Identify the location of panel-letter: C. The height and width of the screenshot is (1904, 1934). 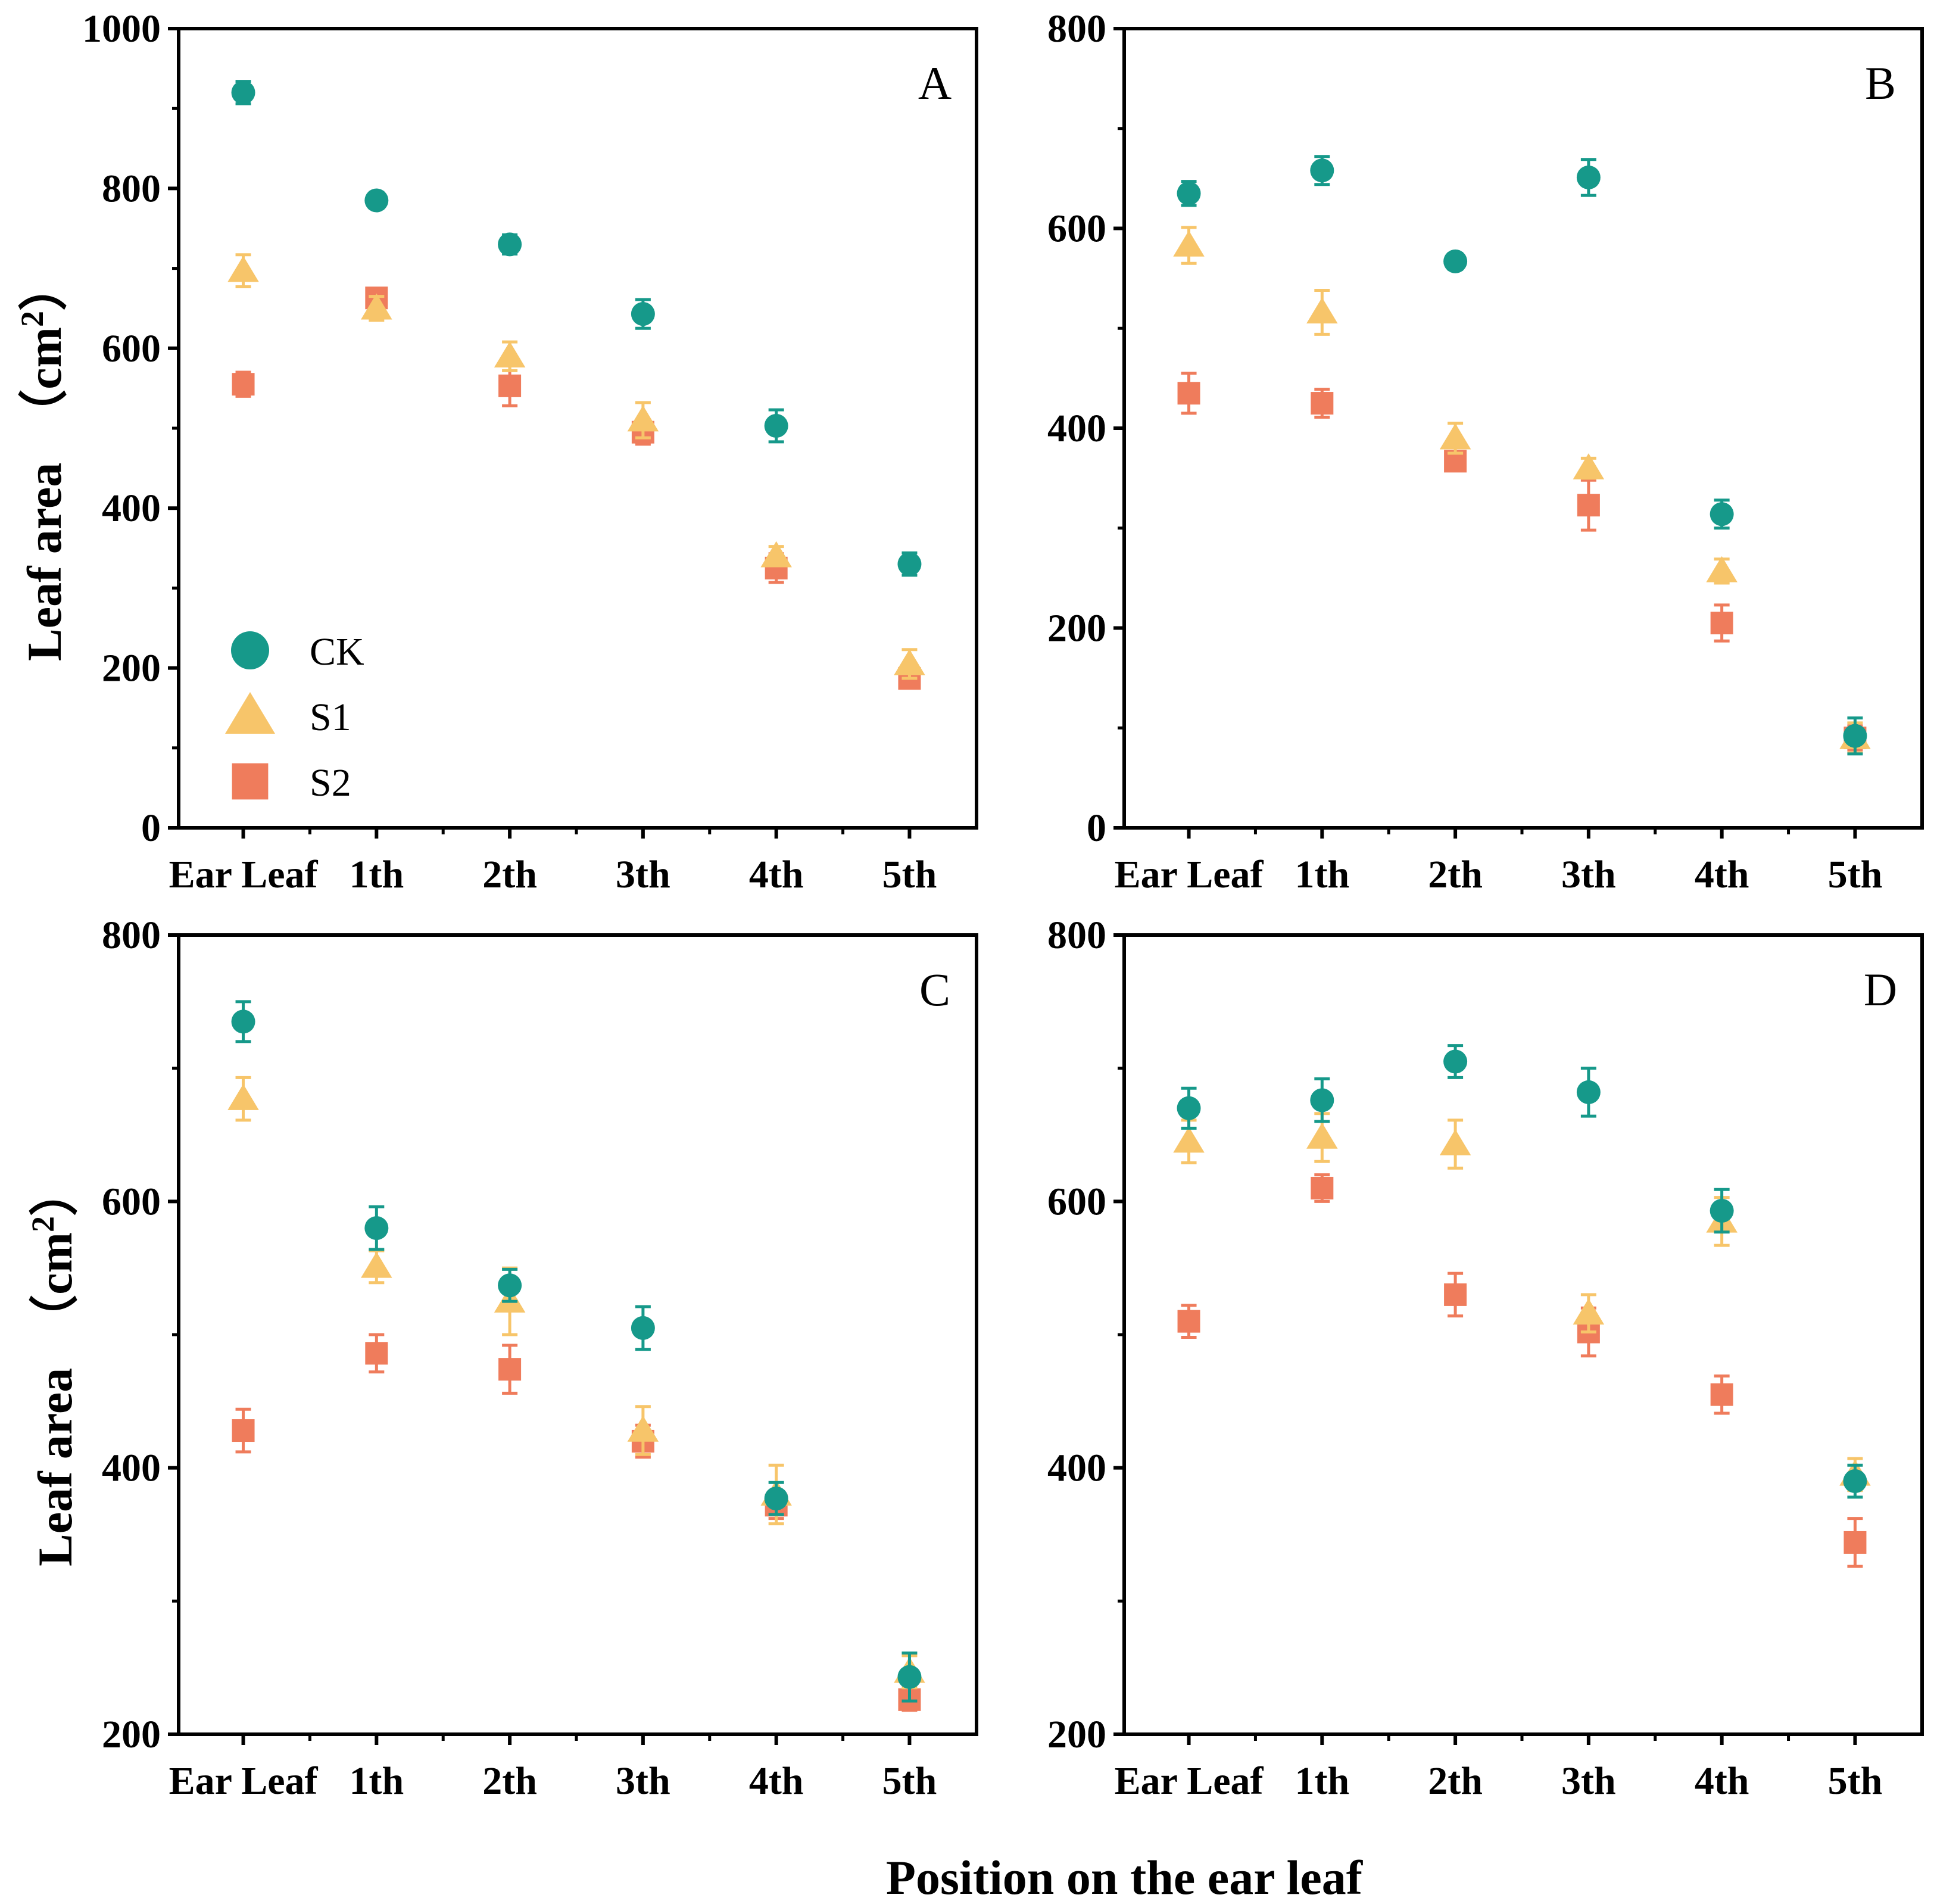
(935, 989).